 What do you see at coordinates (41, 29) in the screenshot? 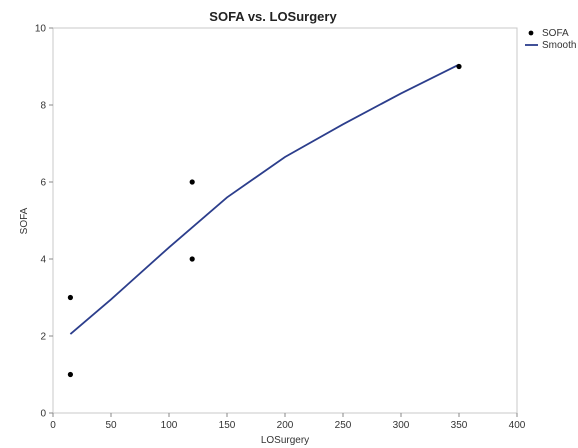
I see `y-tick-label: 10` at bounding box center [41, 29].